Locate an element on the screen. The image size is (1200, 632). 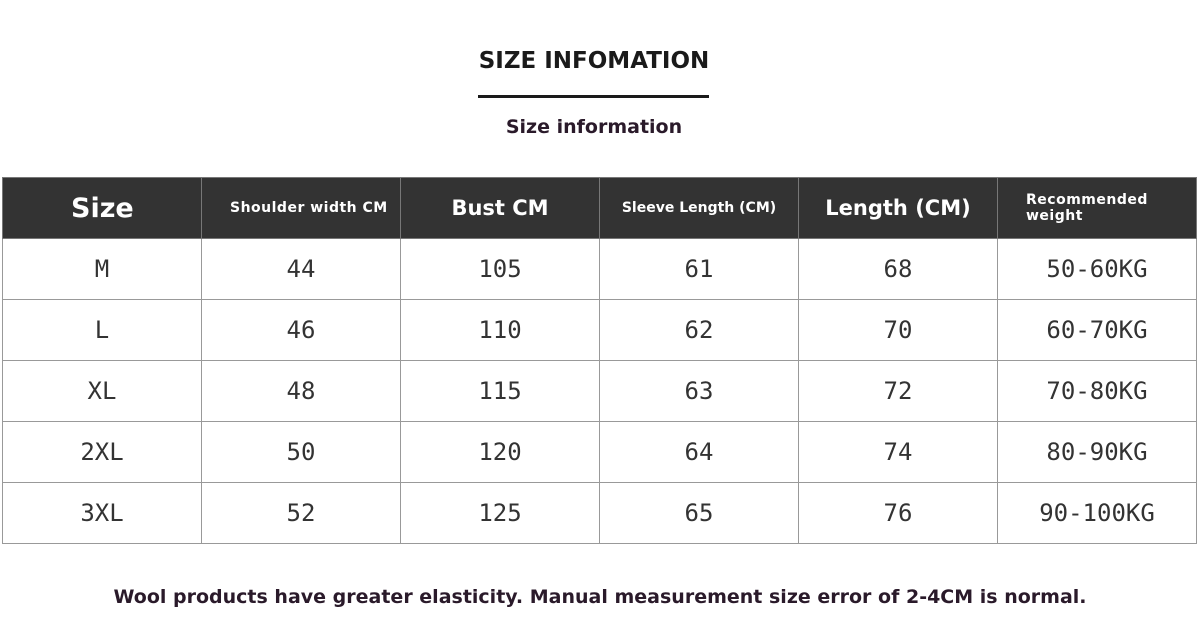
table-cell: 90-100KG is located at coordinates (1097, 513).